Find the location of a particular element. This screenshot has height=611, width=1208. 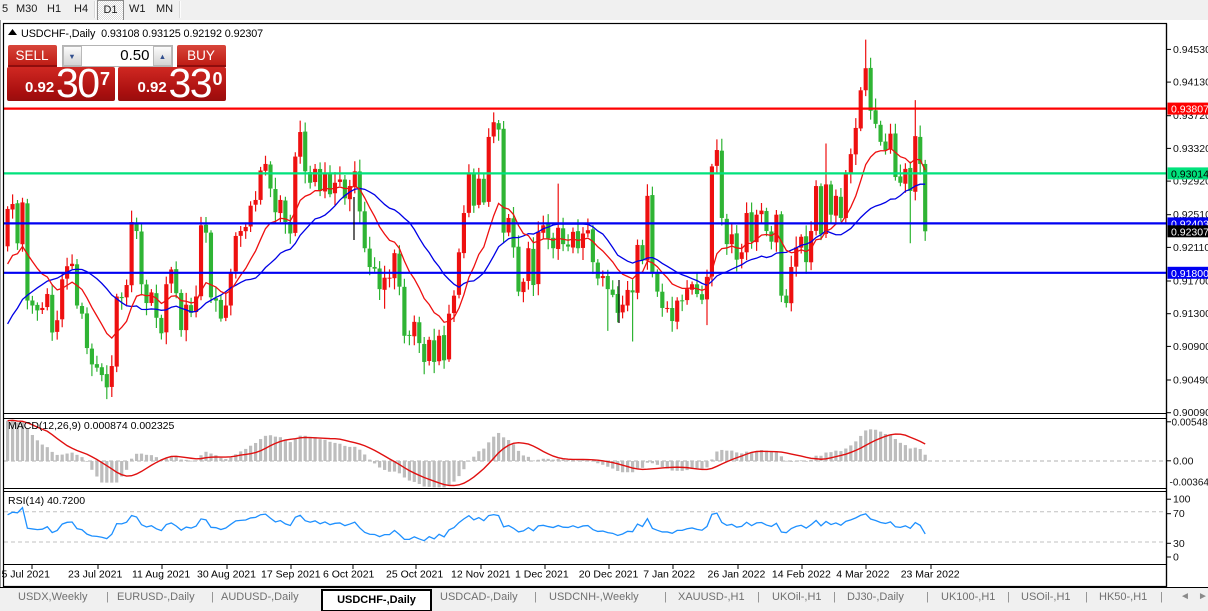

svg-text: 1 Dec 2021 is located at coordinates (542, 575).